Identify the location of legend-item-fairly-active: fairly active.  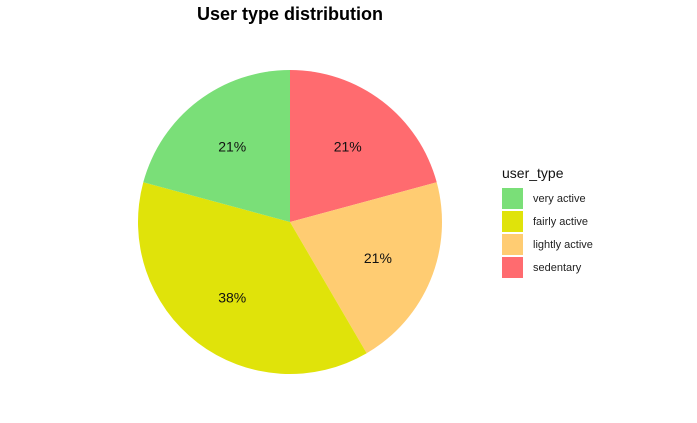
(547, 221).